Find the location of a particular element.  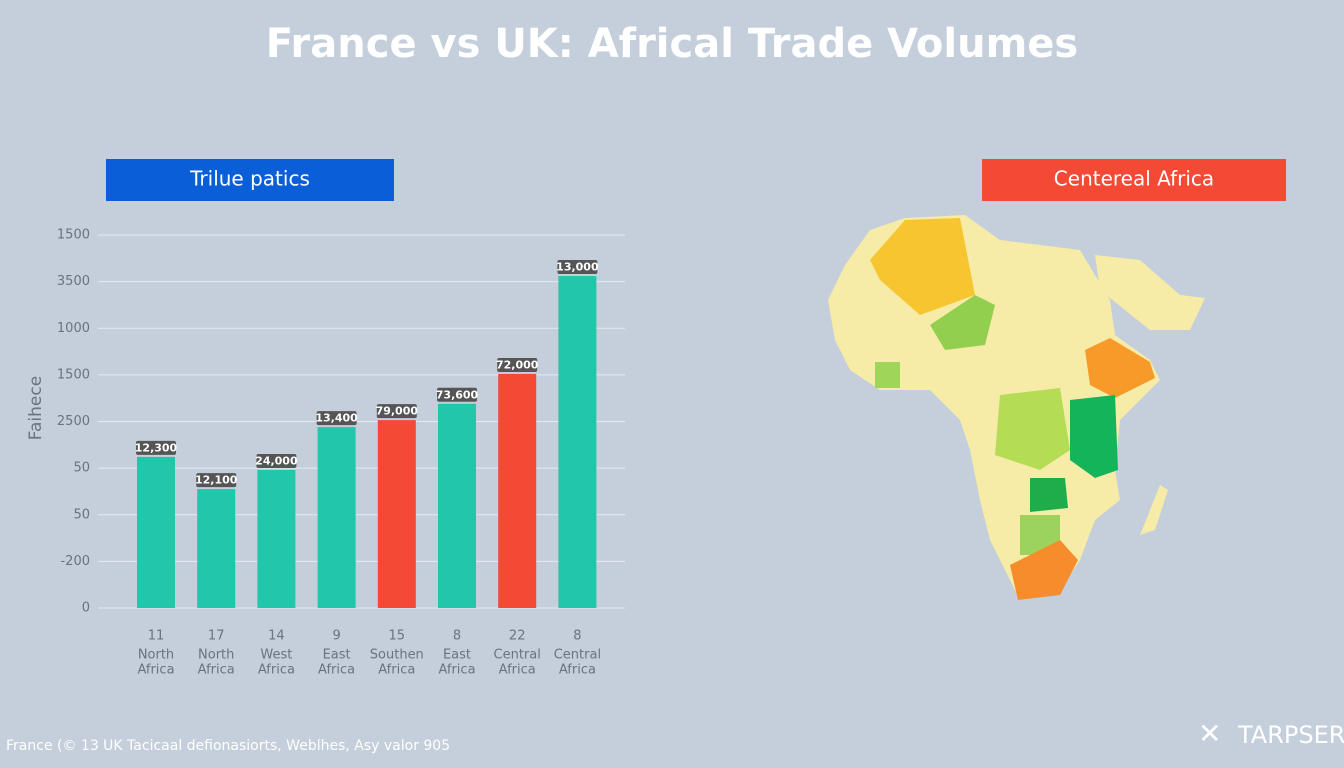

value-label: 12,300 is located at coordinates (156, 447).